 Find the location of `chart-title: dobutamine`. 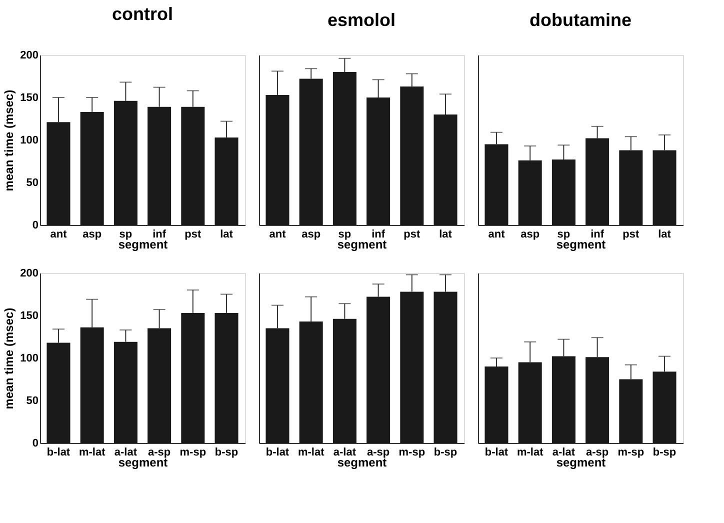

chart-title: dobutamine is located at coordinates (581, 20).